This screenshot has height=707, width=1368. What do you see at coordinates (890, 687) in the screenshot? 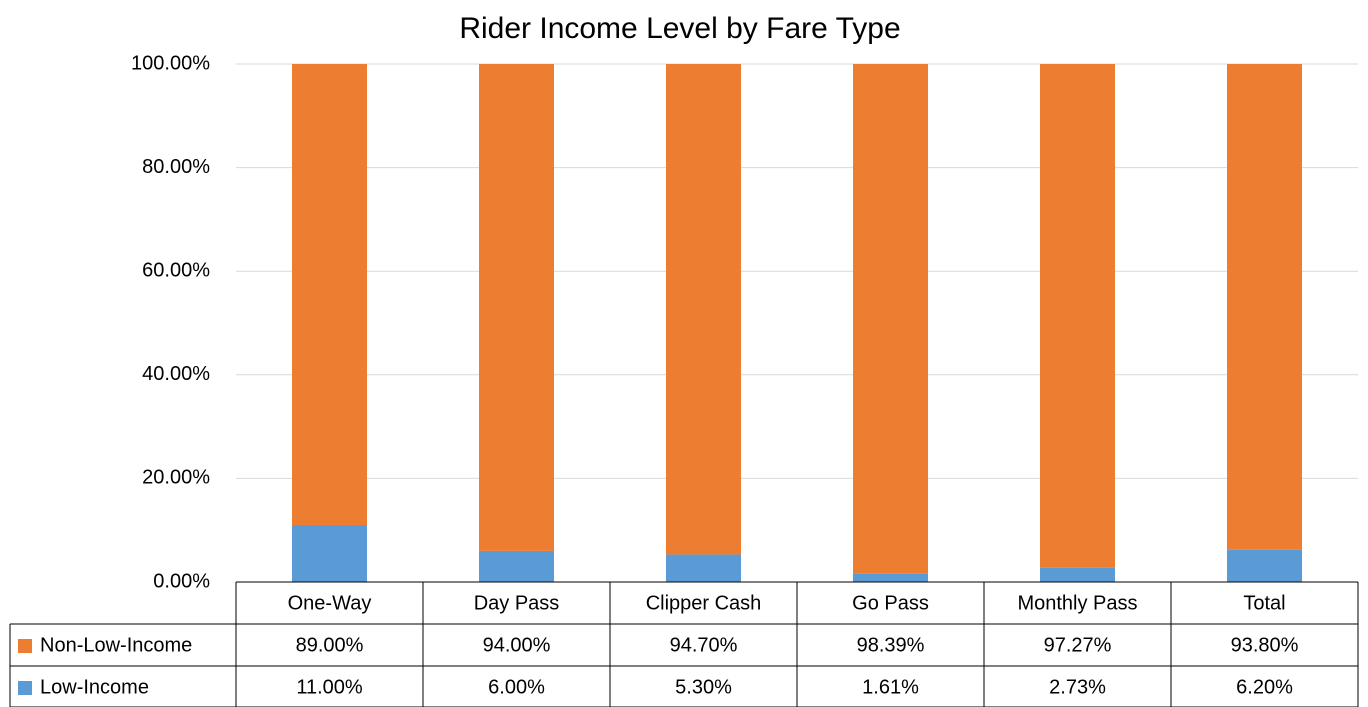
I see `table-value: 1.61%` at bounding box center [890, 687].